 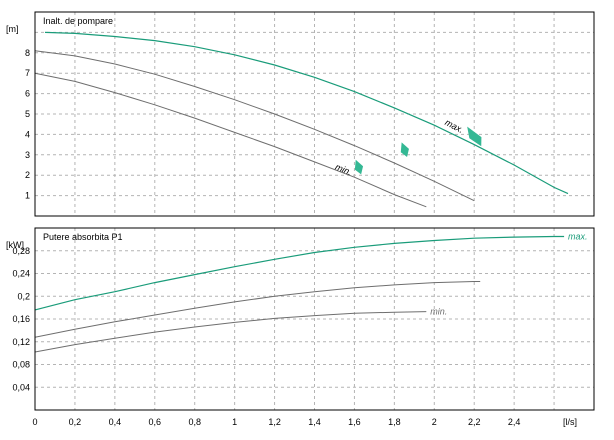 What do you see at coordinates (23, 296) in the screenshot?
I see `y-tick-label: 0,2` at bounding box center [23, 296].